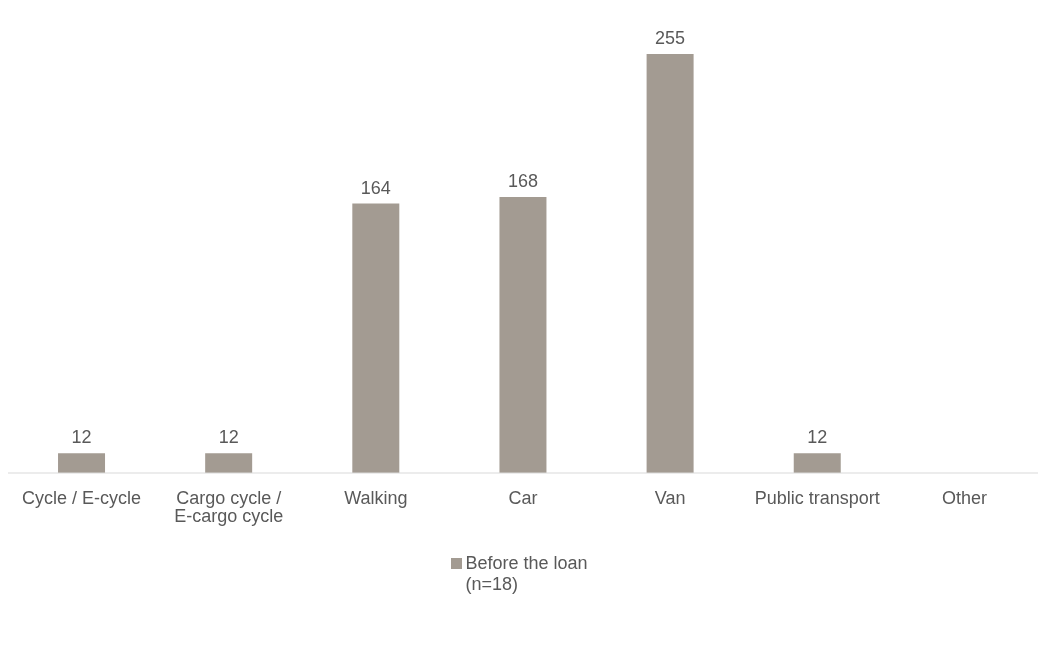  I want to click on data-label: 168, so click(522, 180).